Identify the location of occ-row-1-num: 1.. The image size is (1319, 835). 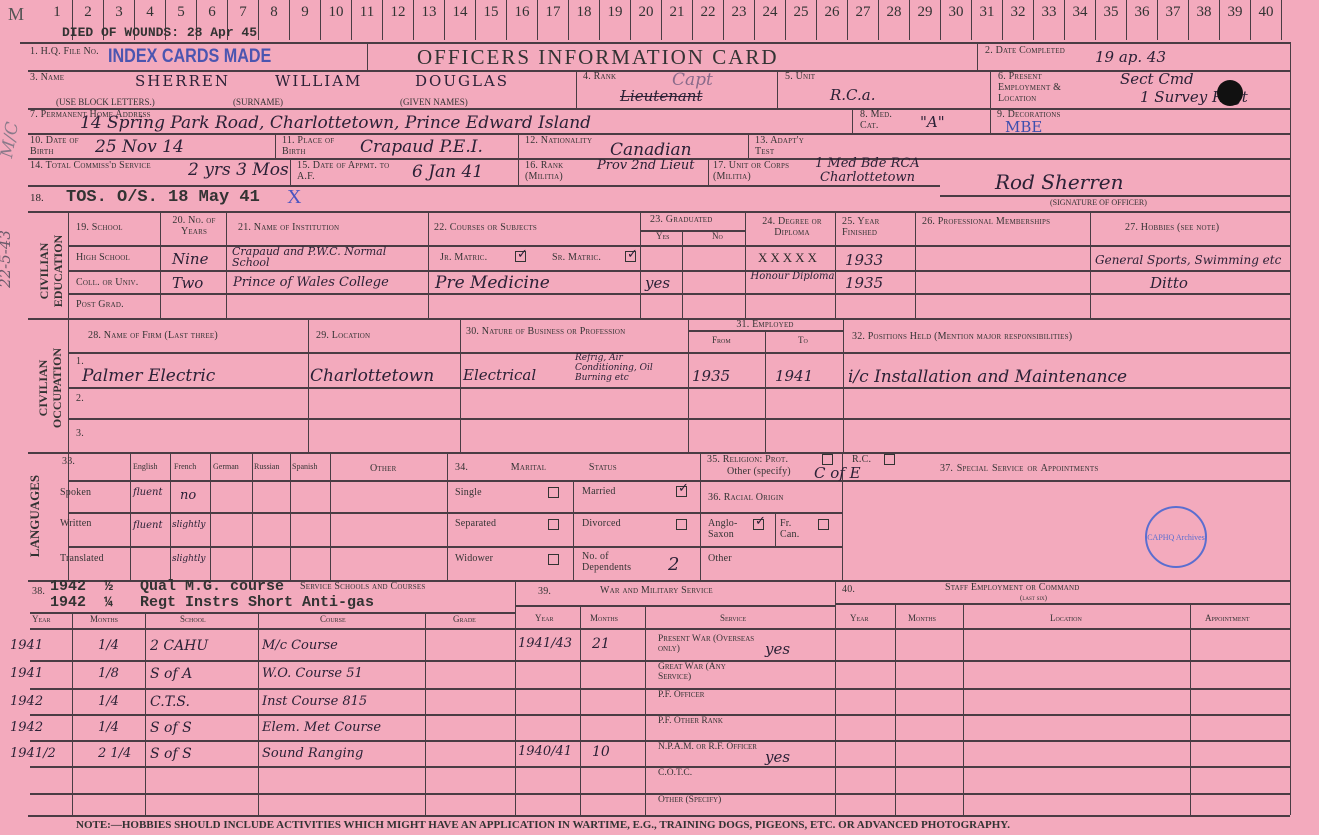
(80, 361).